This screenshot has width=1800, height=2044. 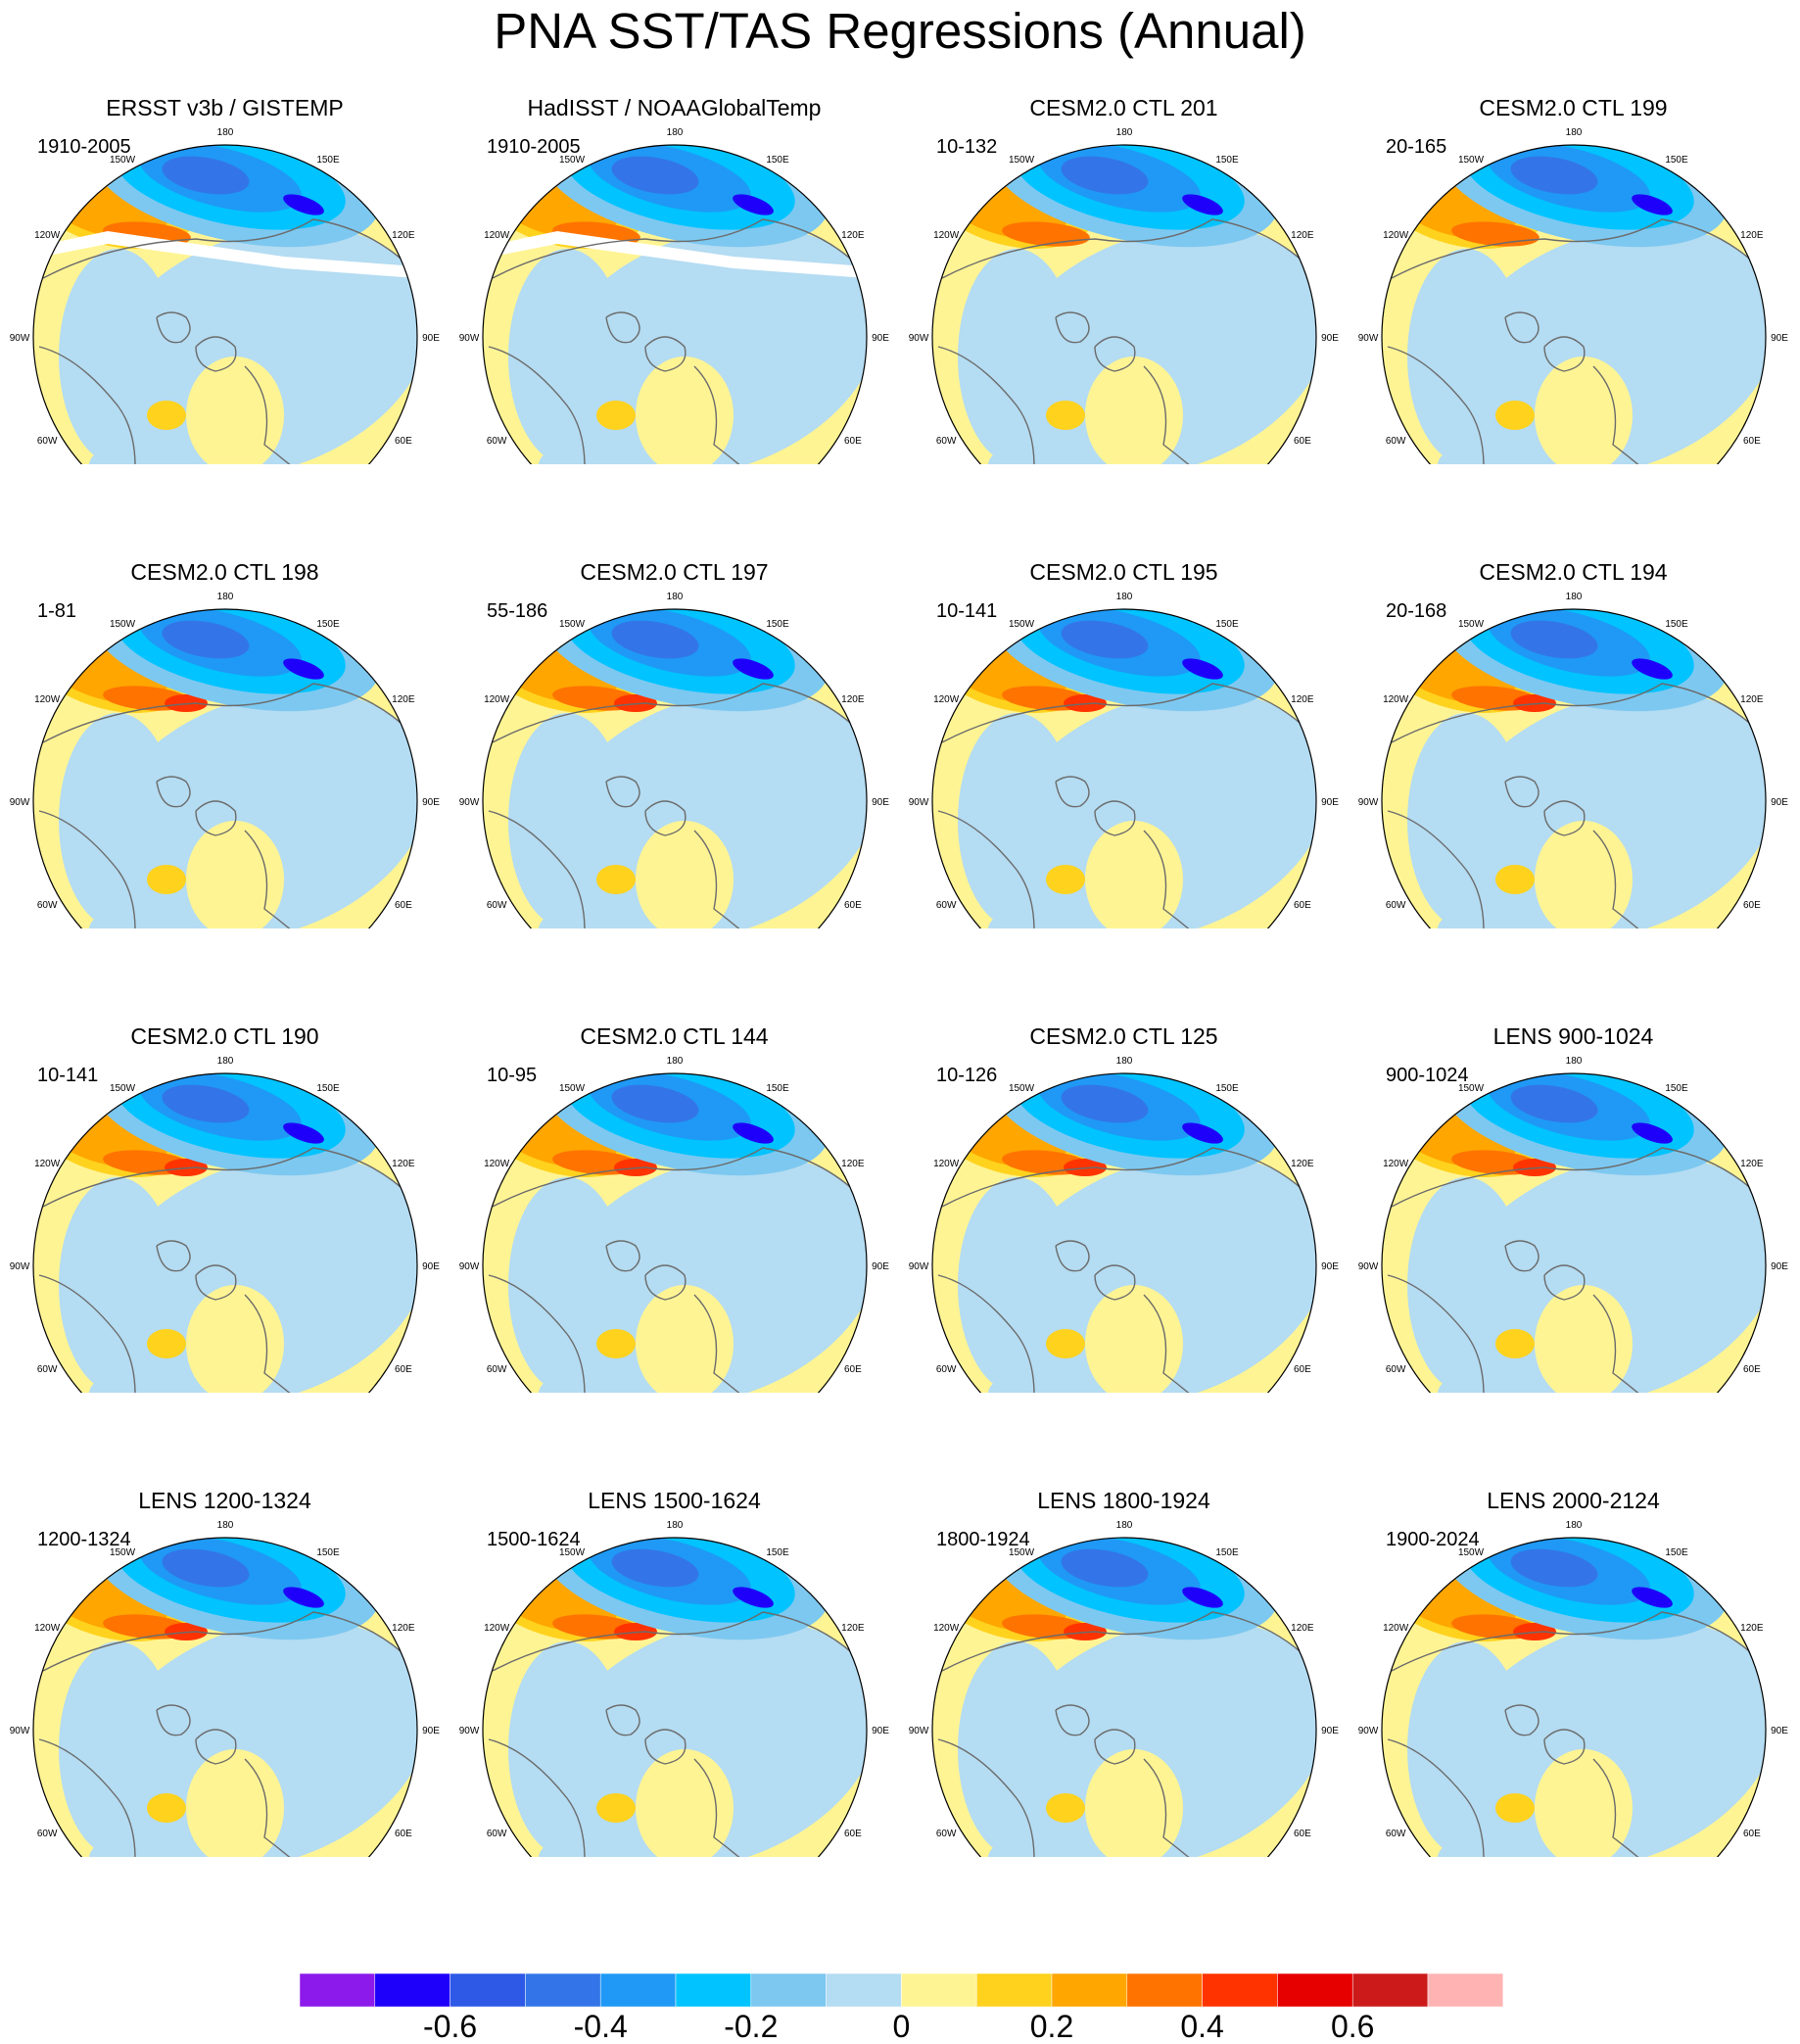 I want to click on panel-period: 1910-2005, so click(x=534, y=147).